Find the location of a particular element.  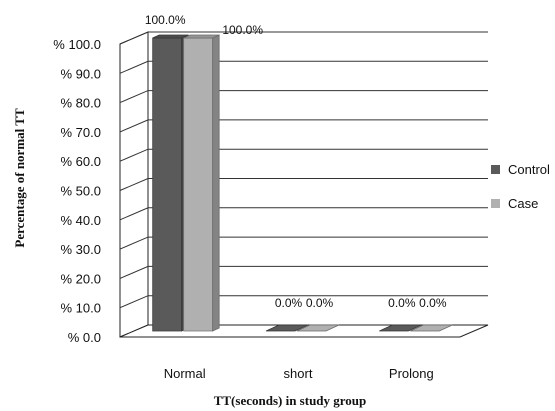

legend-label: Control is located at coordinates (529, 169).